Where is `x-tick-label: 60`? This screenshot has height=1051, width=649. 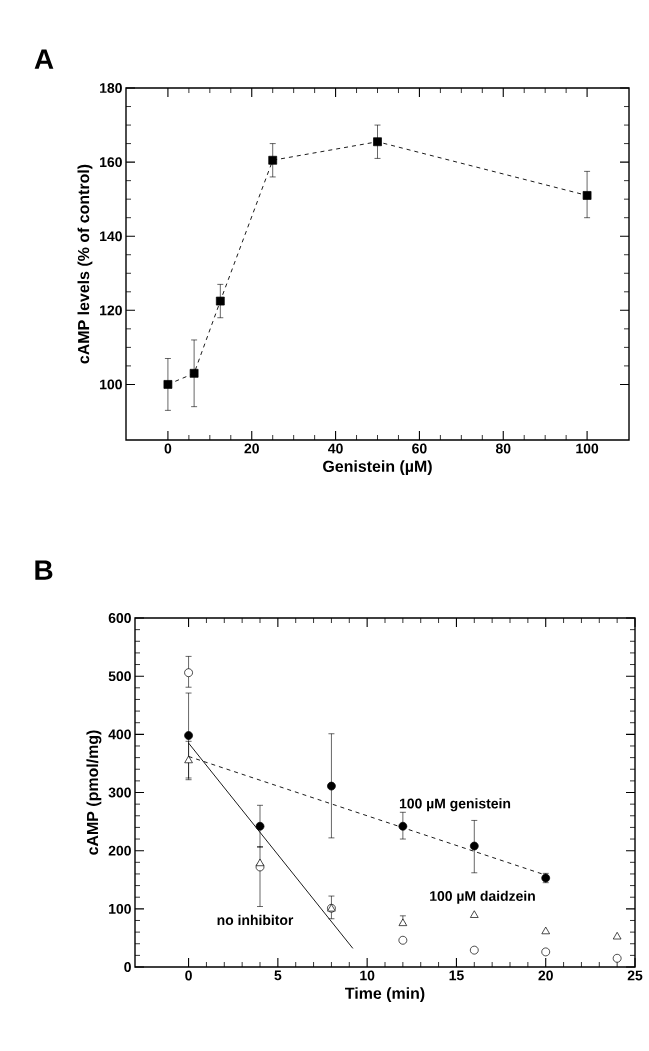 x-tick-label: 60 is located at coordinates (419, 448).